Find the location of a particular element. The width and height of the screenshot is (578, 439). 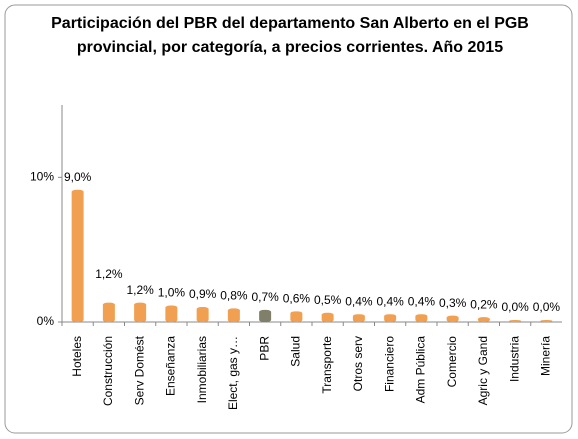

data-label: 9,0% is located at coordinates (78, 177).